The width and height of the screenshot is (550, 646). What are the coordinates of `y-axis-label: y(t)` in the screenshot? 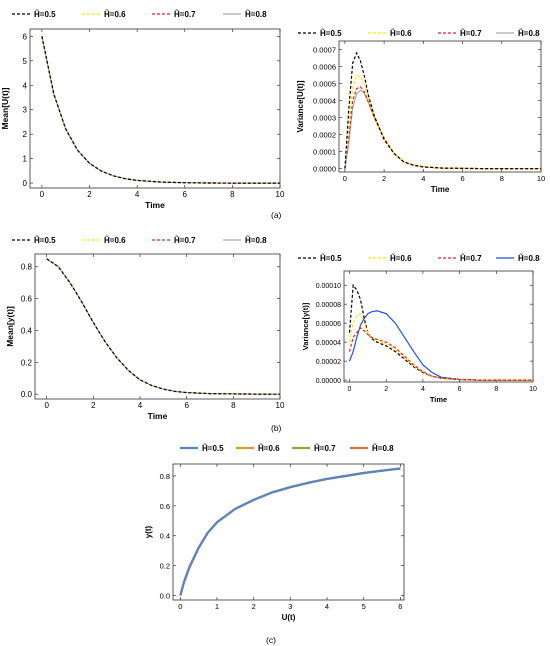 It's located at (148, 531).